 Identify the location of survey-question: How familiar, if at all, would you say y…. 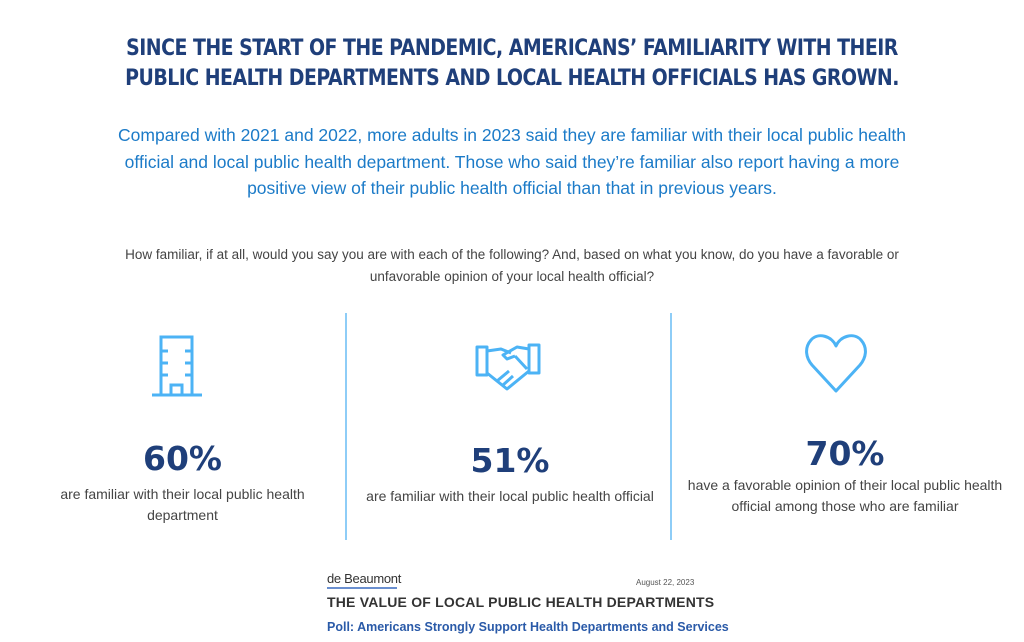
(512, 265).